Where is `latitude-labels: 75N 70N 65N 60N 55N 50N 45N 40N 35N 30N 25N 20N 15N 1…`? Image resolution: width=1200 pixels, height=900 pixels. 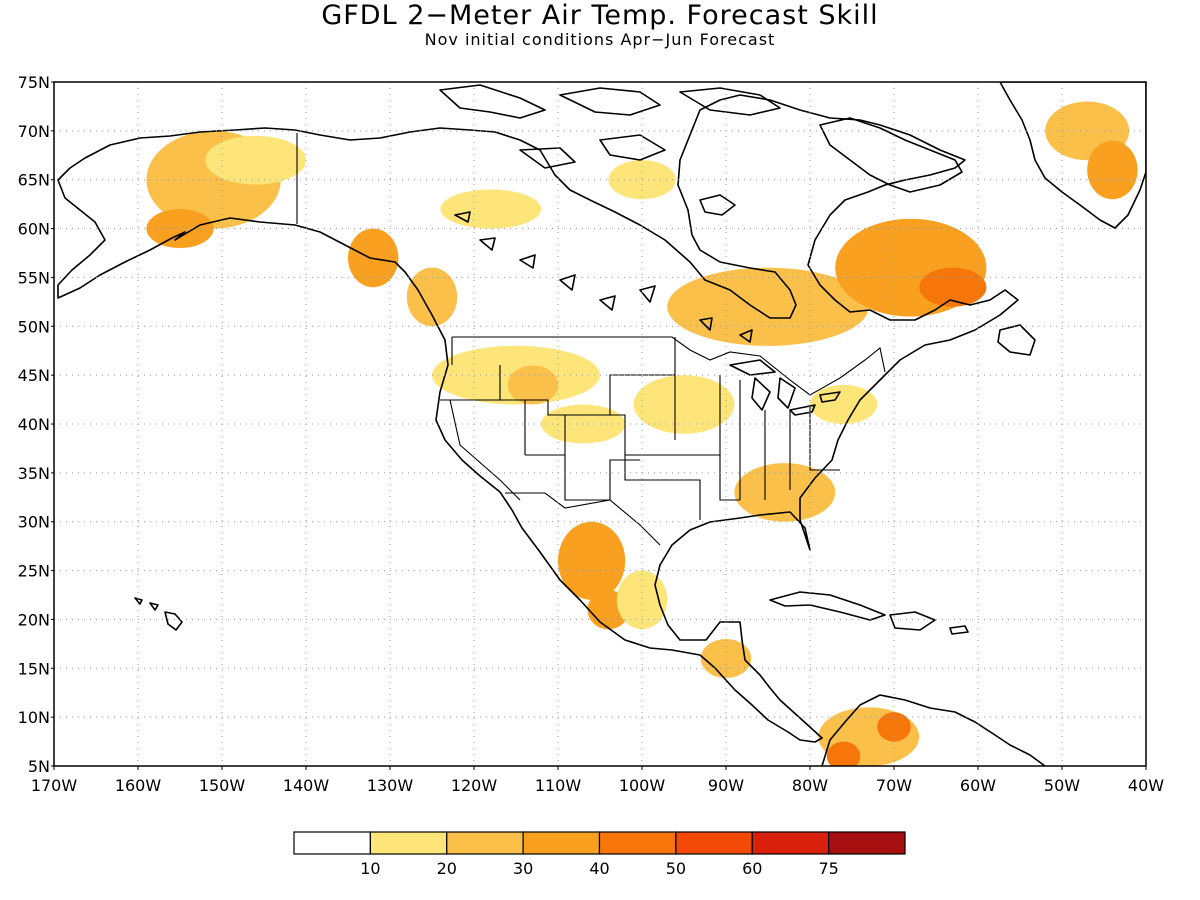
latitude-labels: 75N 70N 65N 60N 55N 50N 45N 40N 35N 30N 25N 20N 15N 1… is located at coordinates (36, 424).